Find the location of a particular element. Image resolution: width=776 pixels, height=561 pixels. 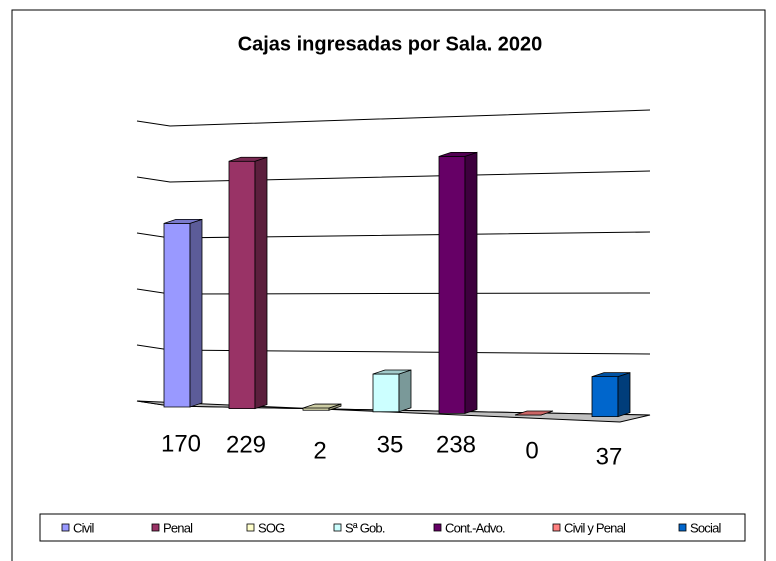

legend-label: Sª Gob. is located at coordinates (365, 527).